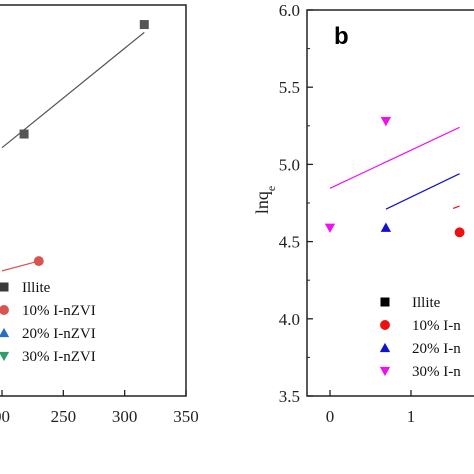 This screenshot has height=474, width=474. Describe the element at coordinates (411, 416) in the screenshot. I see `panel-b-x-tick-label: 1` at that location.